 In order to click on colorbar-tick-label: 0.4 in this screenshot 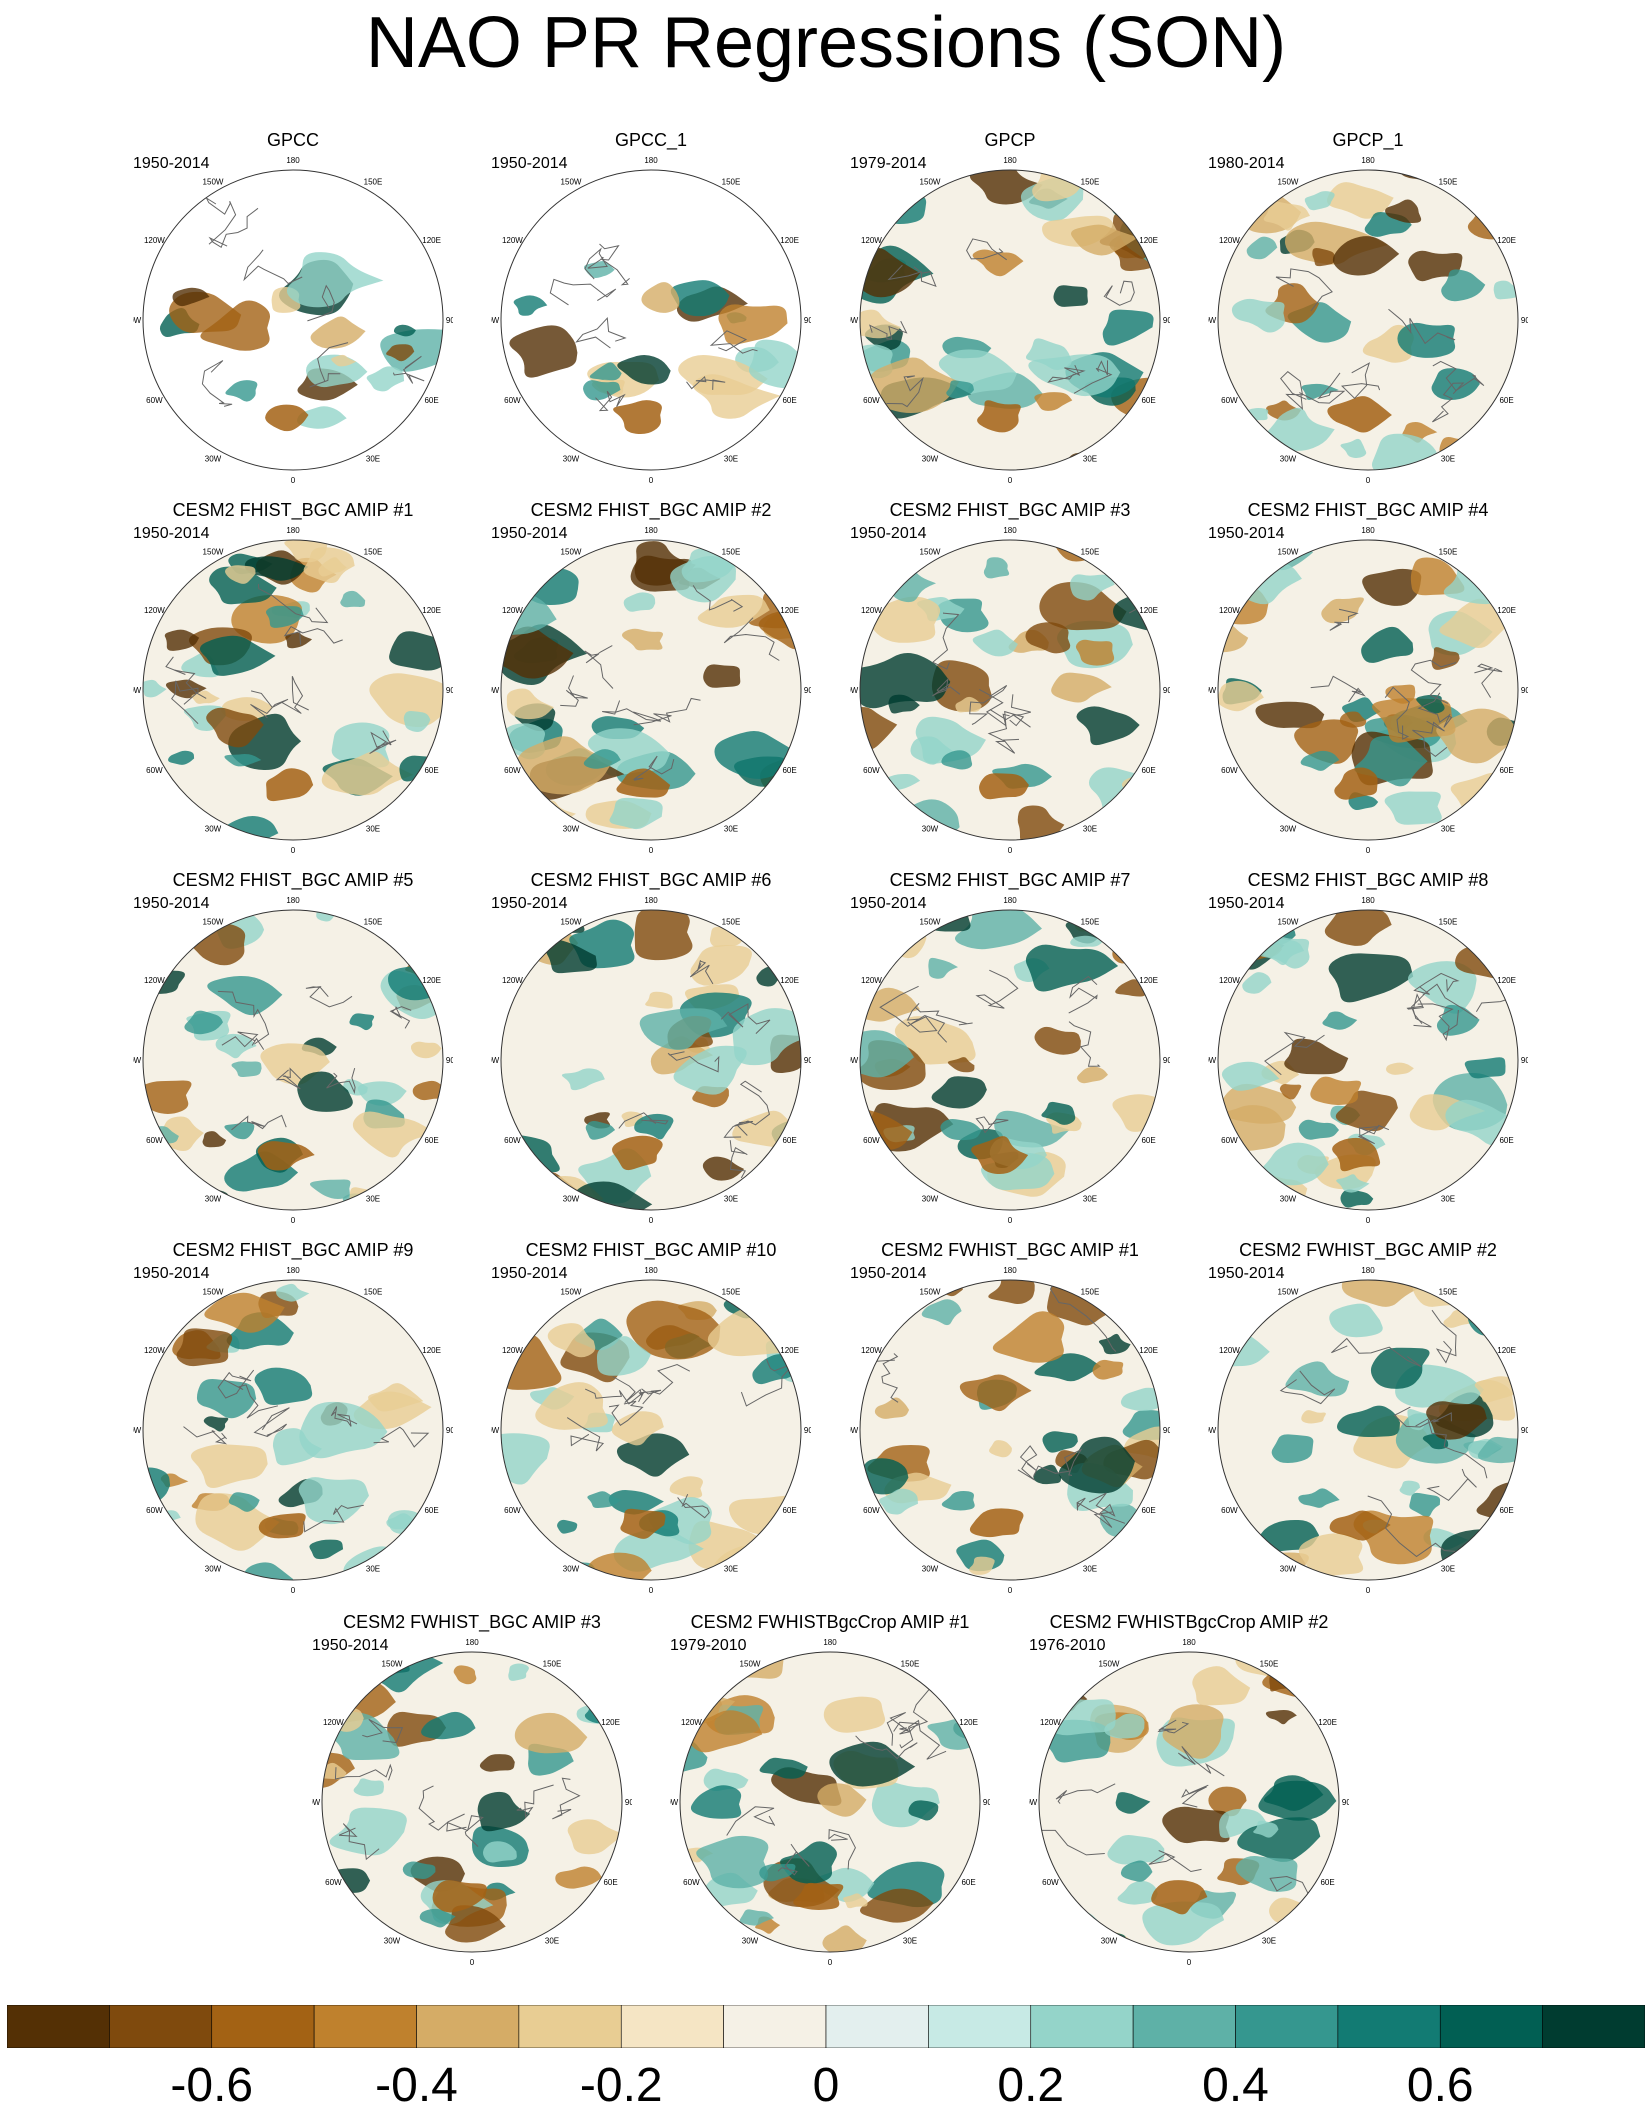, I will do `click(1235, 2085)`.